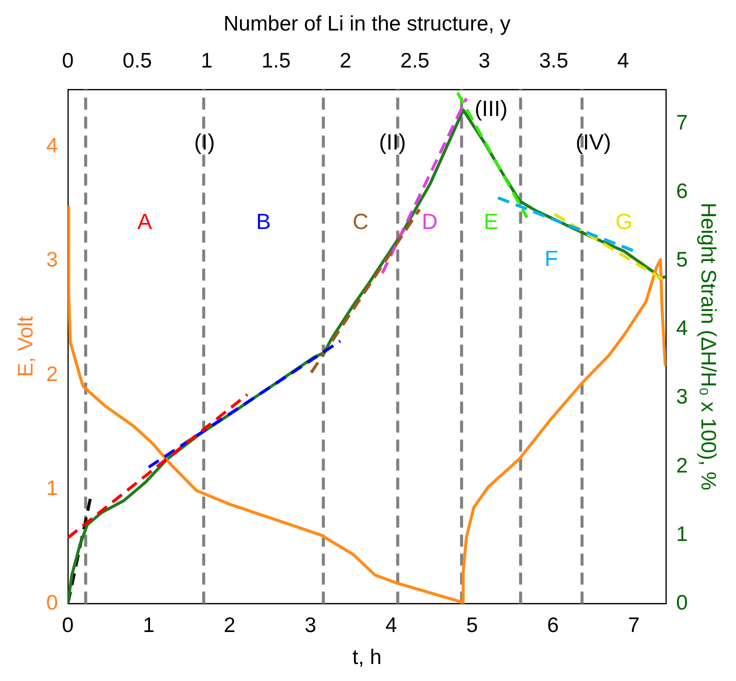 The width and height of the screenshot is (736, 681). What do you see at coordinates (391, 625) in the screenshot?
I see `x-tick-label: 4` at bounding box center [391, 625].